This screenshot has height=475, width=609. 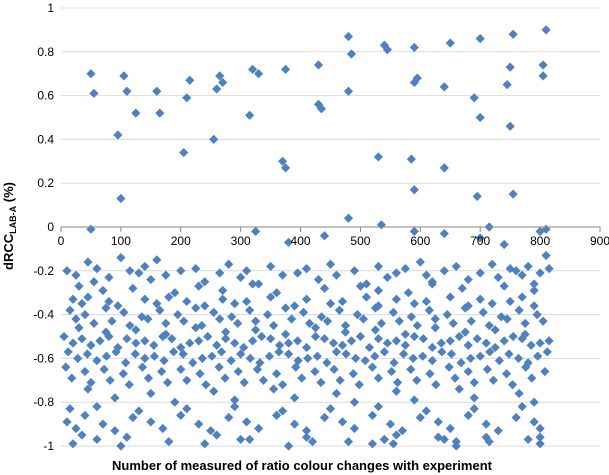 What do you see at coordinates (8, 194) in the screenshot?
I see `y-axis-title-unit: (%)` at bounding box center [8, 194].